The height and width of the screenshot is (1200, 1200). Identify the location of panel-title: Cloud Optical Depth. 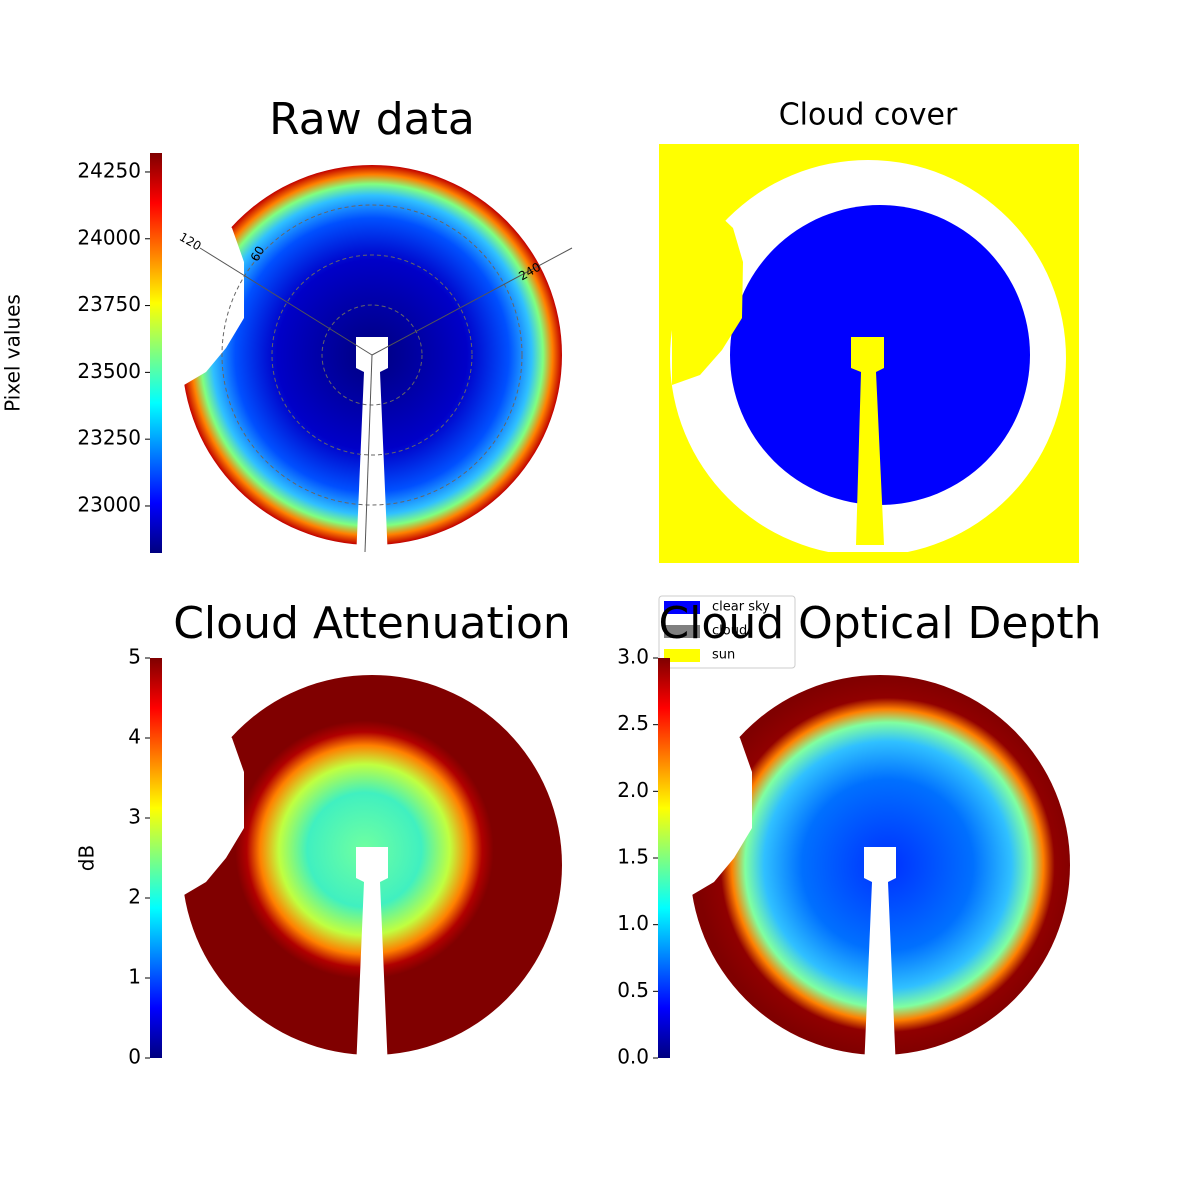
(879, 623).